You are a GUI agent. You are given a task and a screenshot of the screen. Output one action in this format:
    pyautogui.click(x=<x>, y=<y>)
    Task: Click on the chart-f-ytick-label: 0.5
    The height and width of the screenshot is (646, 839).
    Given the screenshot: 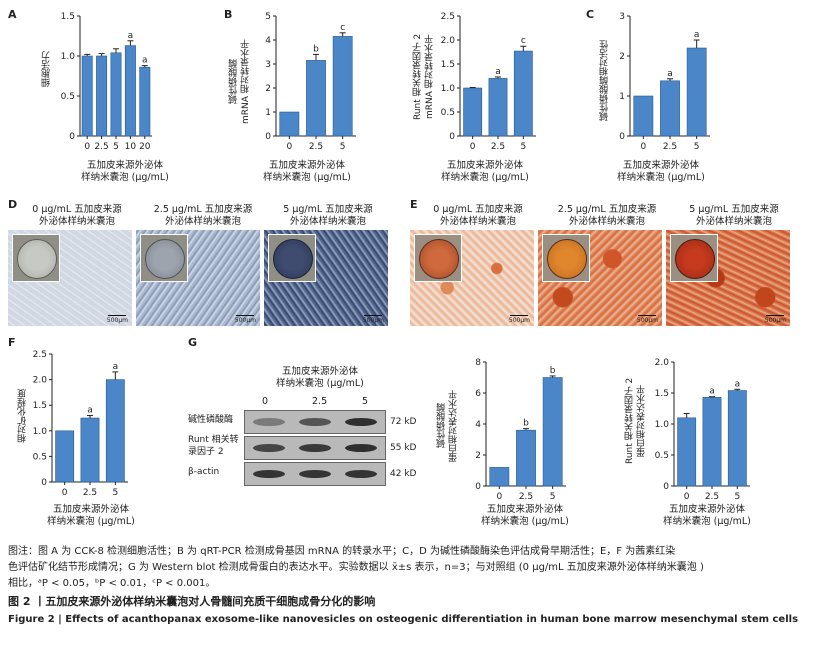 What is the action you would take?
    pyautogui.click(x=40, y=457)
    